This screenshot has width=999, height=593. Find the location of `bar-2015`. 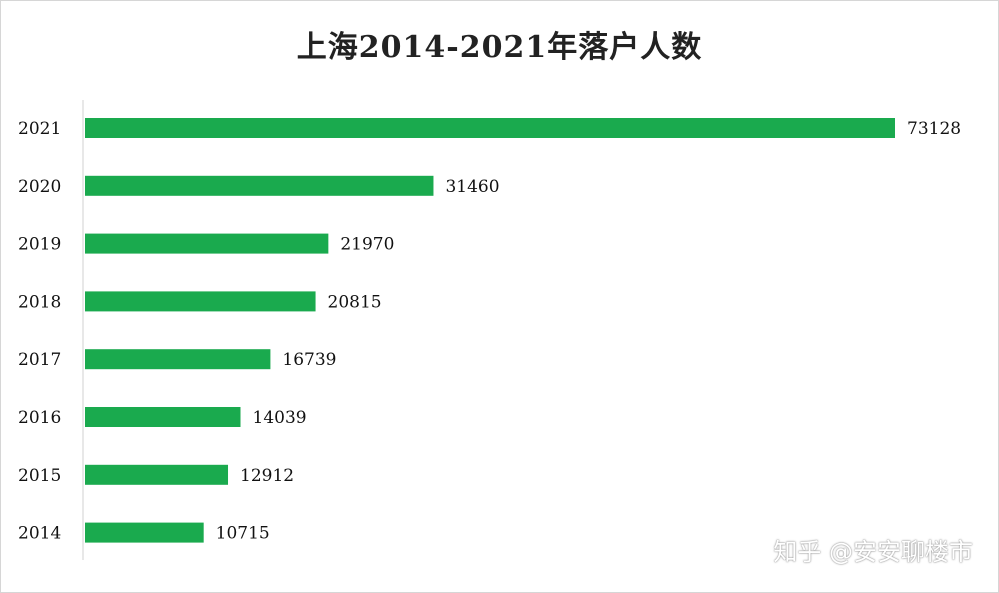

bar-2015 is located at coordinates (157, 474).